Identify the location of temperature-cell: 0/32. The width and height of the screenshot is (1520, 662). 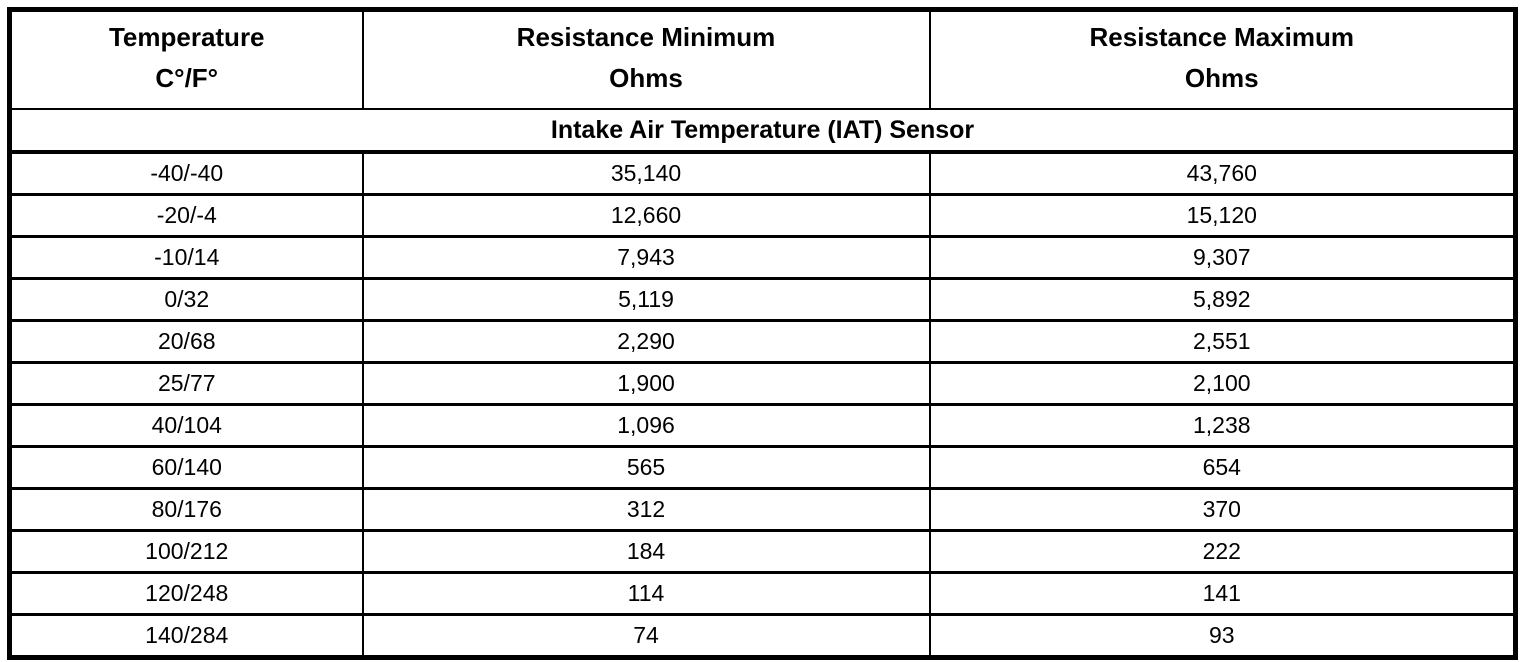
(186, 299).